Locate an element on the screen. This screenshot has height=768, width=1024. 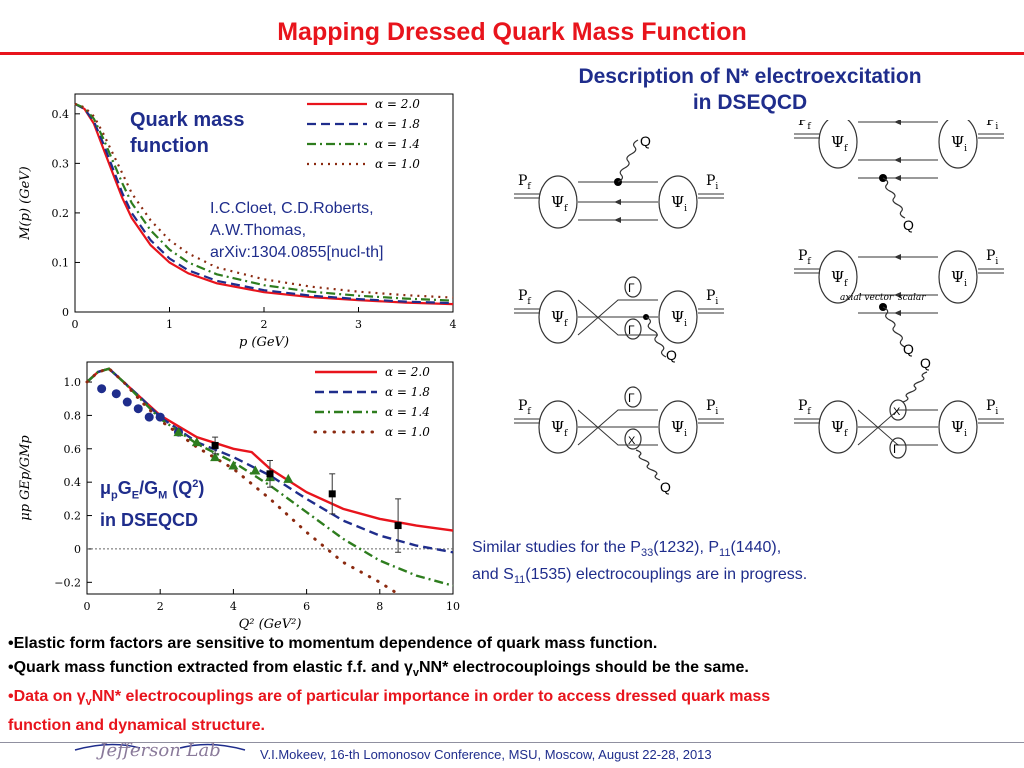
jefferson-lab-logo: Jefferson Lab is located at coordinates (160, 750).